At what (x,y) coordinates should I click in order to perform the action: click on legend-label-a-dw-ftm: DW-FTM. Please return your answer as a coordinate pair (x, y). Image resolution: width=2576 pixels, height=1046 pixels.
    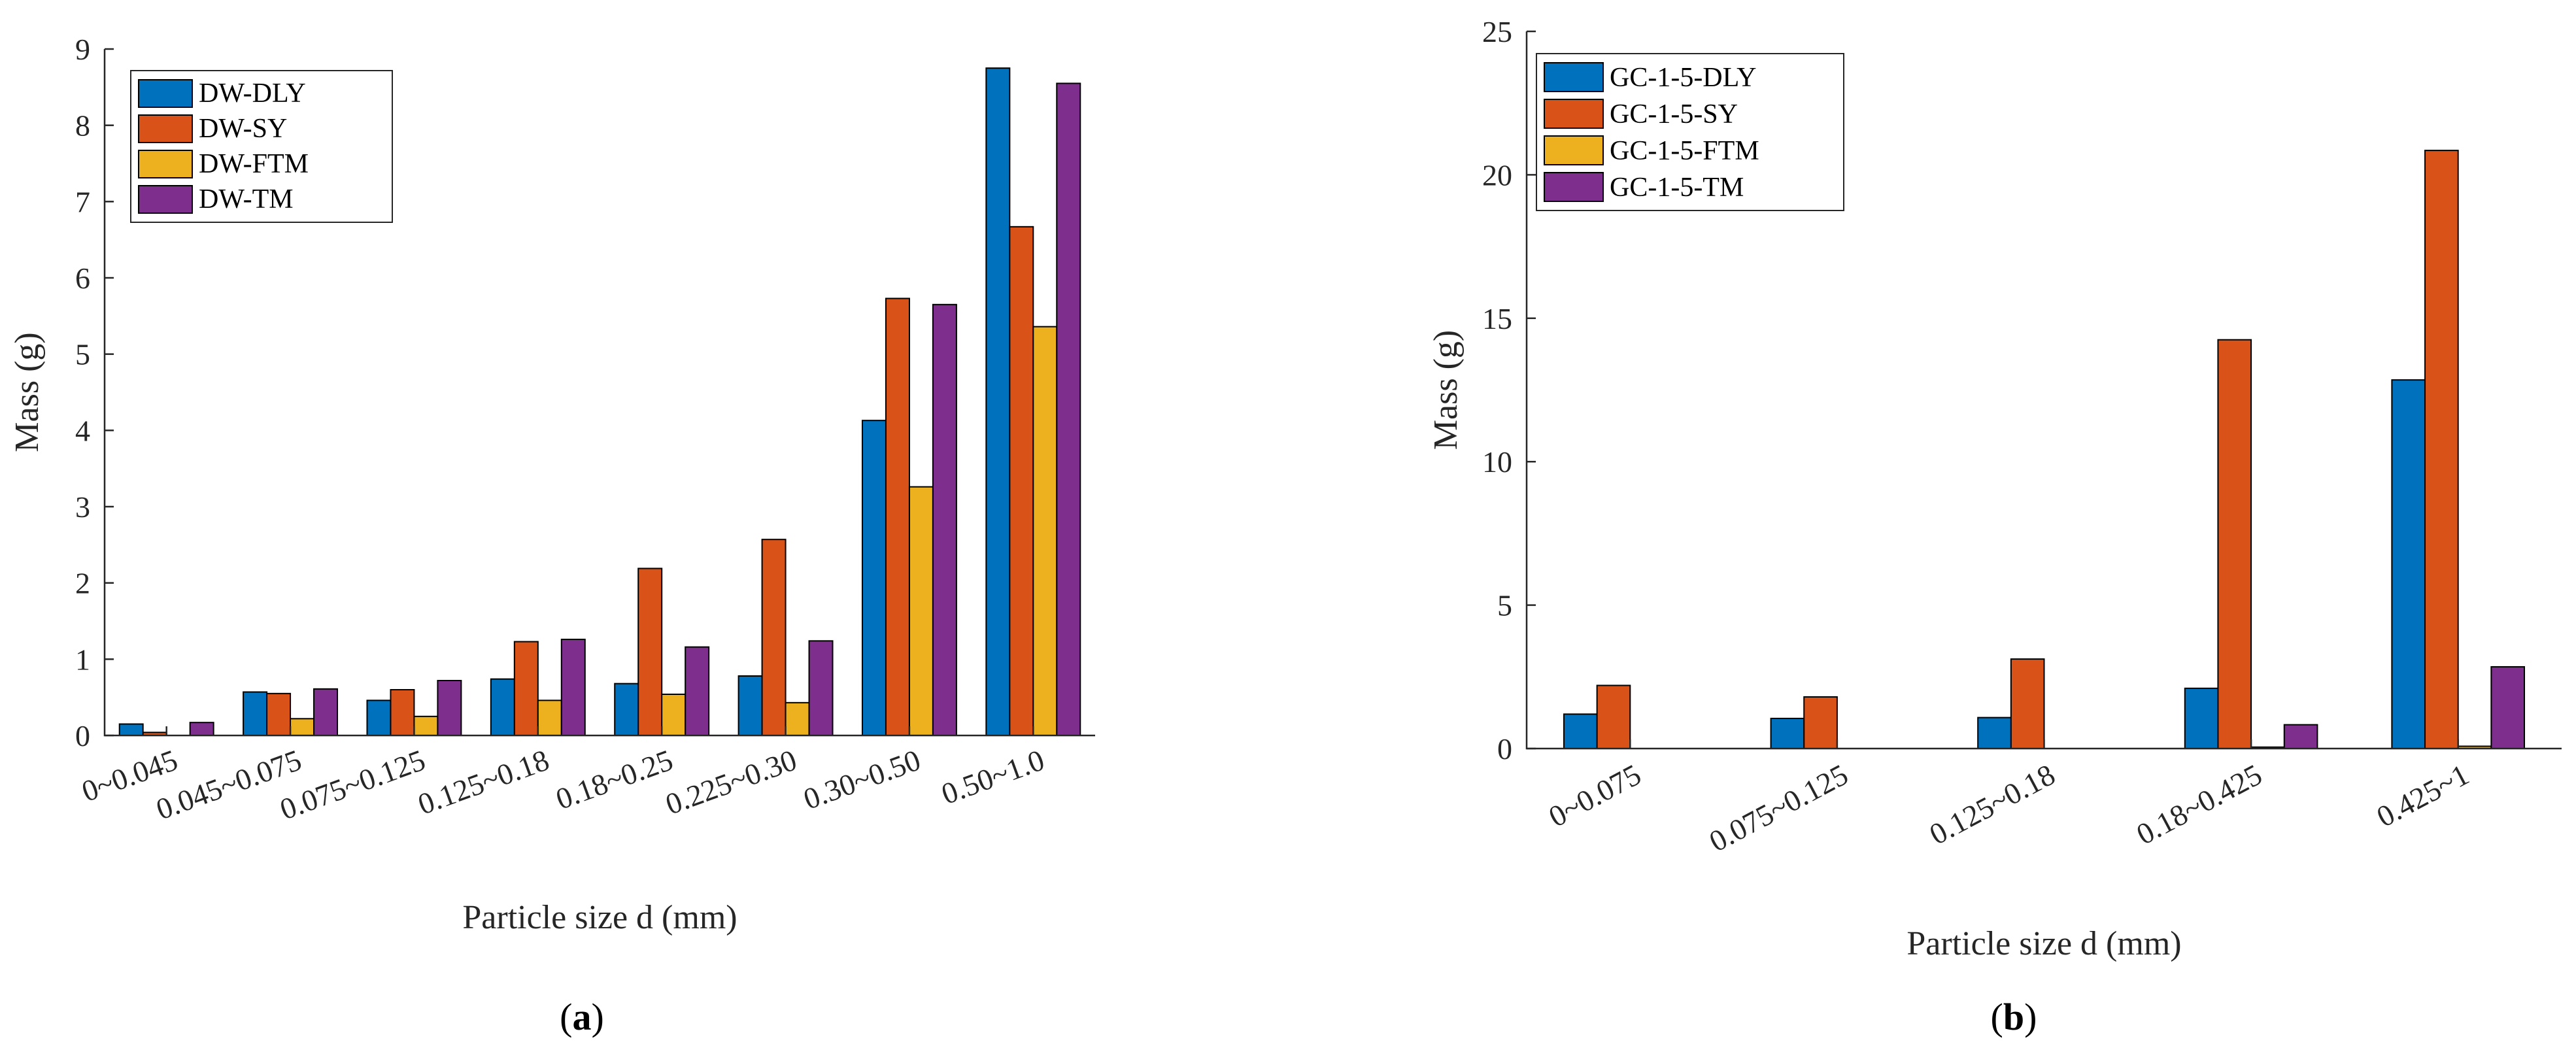
    Looking at the image, I should click on (254, 164).